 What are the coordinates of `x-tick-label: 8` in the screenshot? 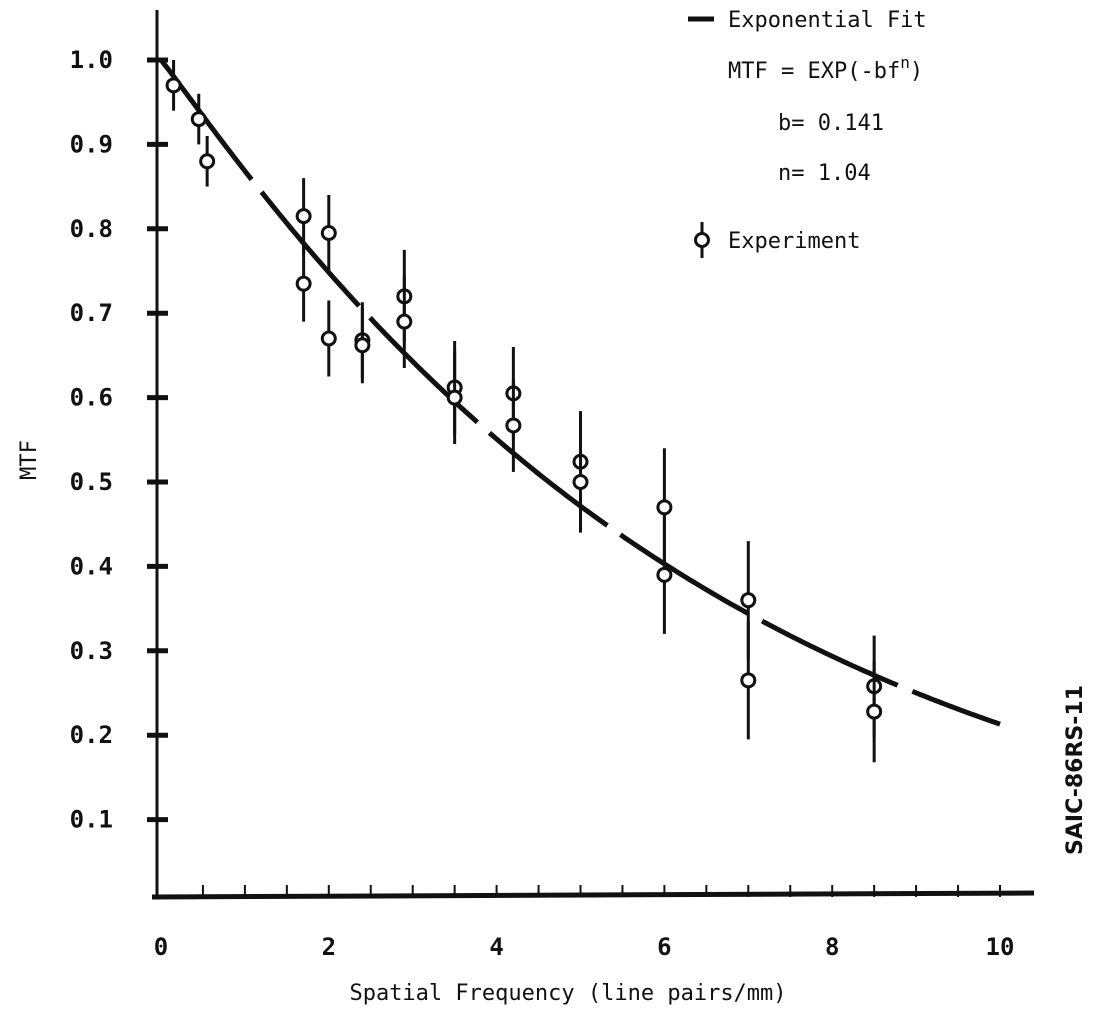 It's located at (832, 947).